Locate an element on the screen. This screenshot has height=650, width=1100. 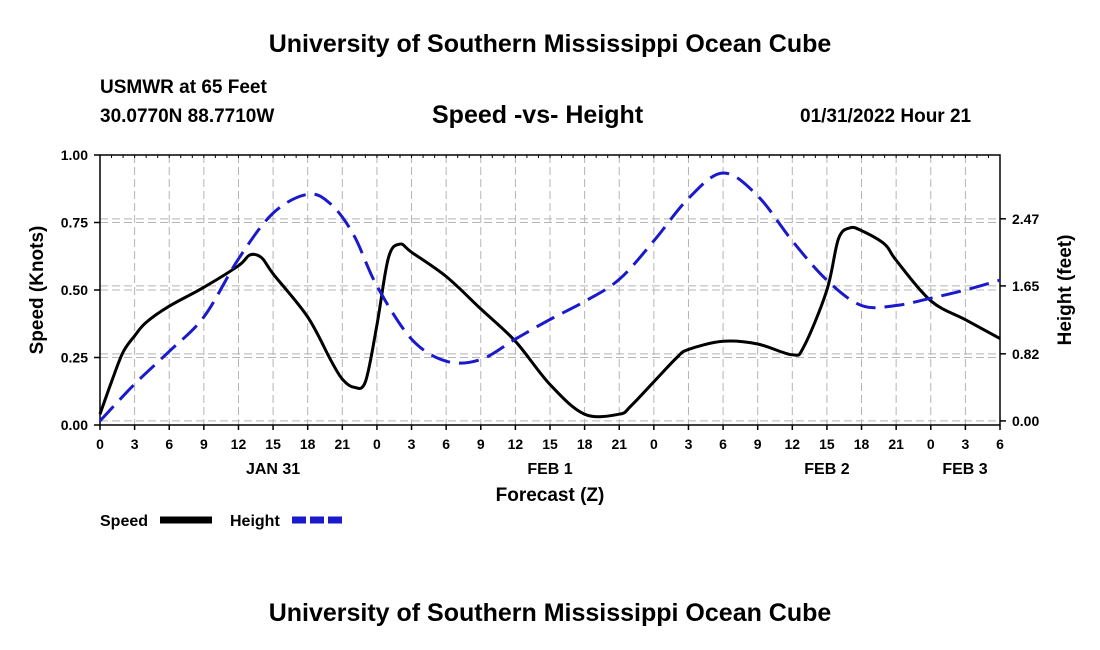
chart-title: Speed -vs- Height is located at coordinates (538, 115).